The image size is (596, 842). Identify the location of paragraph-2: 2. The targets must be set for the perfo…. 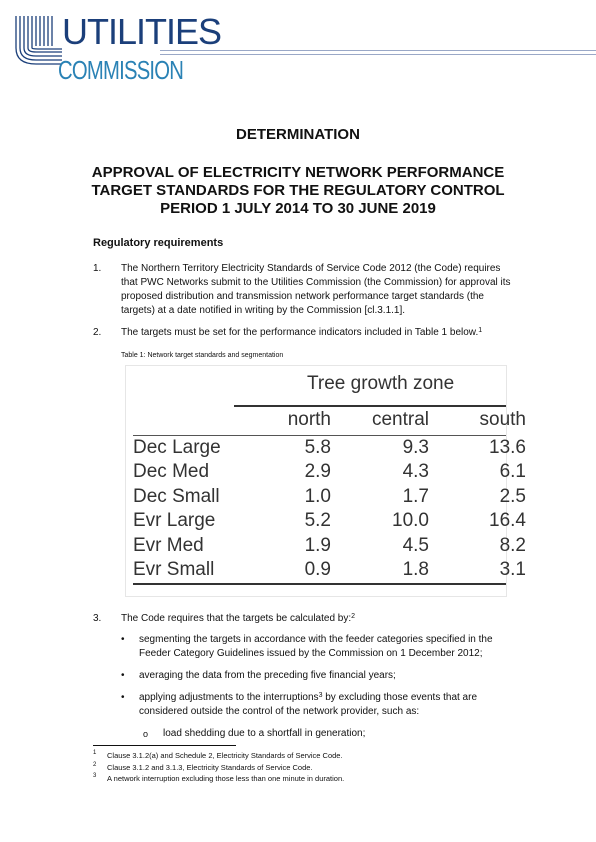
(313, 333).